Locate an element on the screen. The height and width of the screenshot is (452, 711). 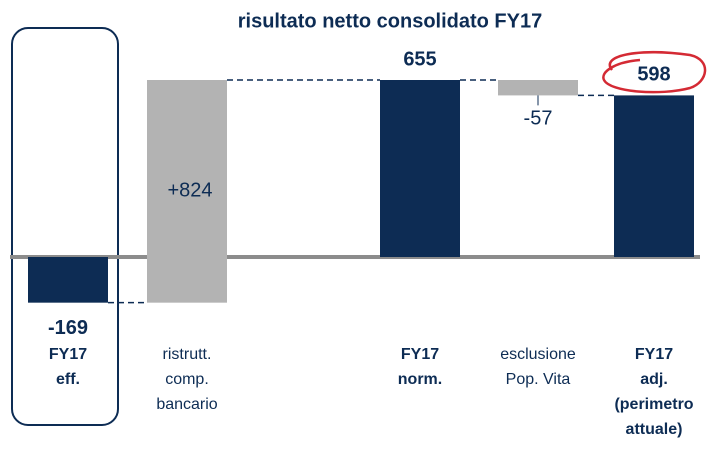
value-label: 655 is located at coordinates (419, 59).